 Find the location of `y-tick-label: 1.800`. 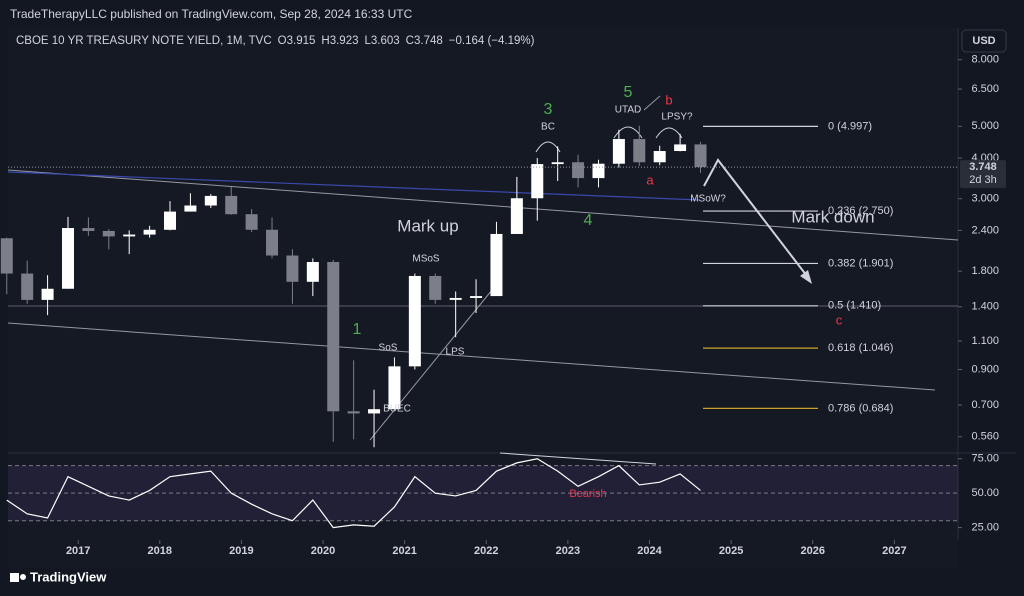

y-tick-label: 1.800 is located at coordinates (985, 271).